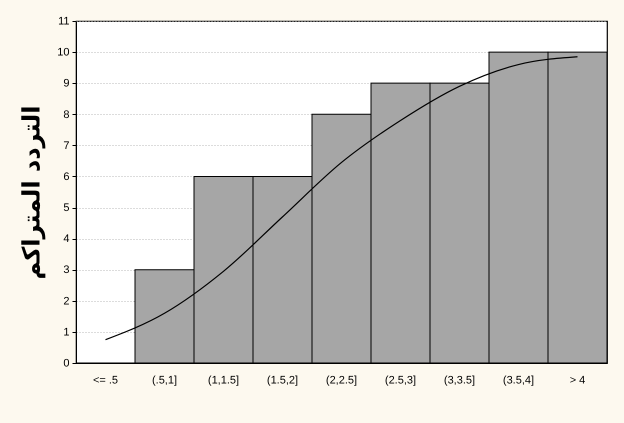 The width and height of the screenshot is (624, 423). What do you see at coordinates (63, 52) in the screenshot?
I see `y-tick-label: 10` at bounding box center [63, 52].